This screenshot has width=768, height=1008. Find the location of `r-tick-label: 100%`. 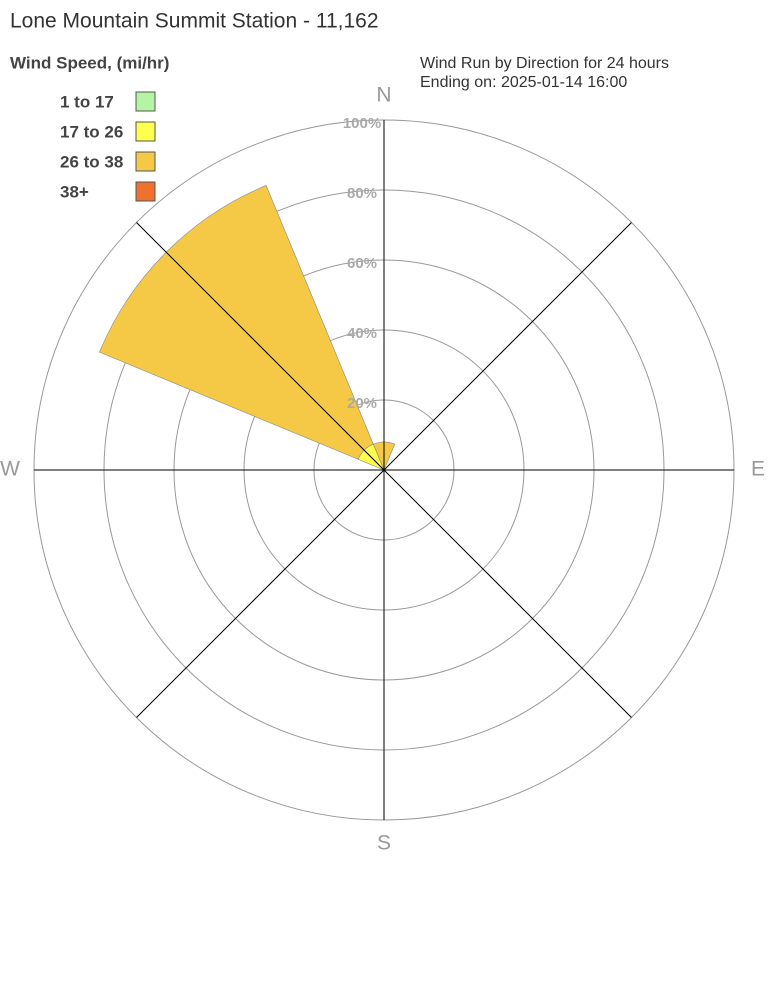

r-tick-label: 100% is located at coordinates (362, 123).